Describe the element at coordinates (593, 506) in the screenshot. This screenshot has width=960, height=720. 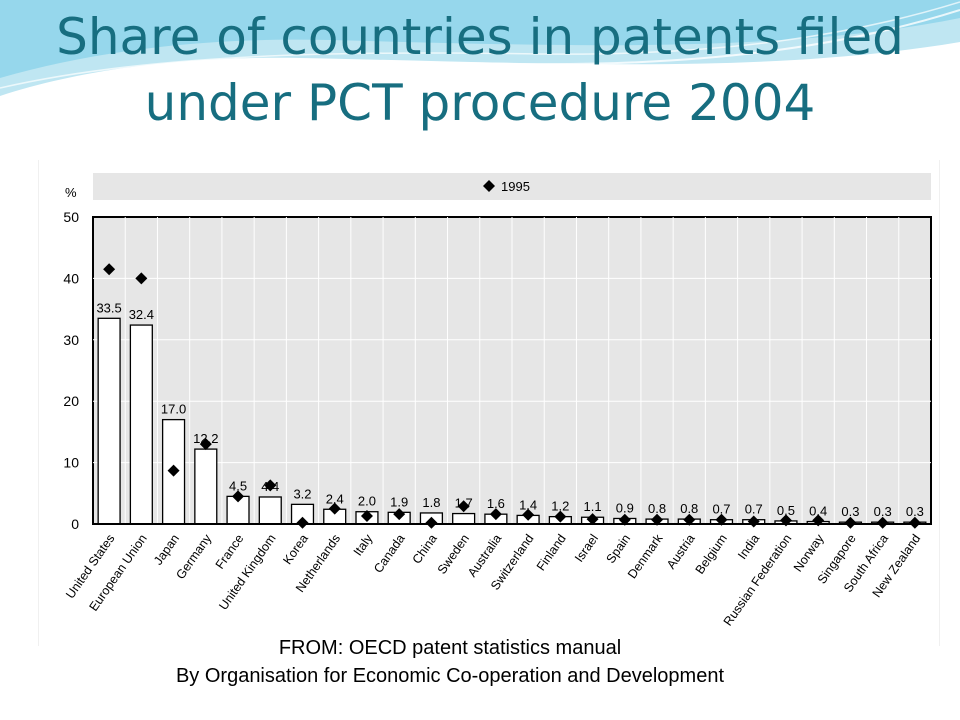
I see `bar-value-label: 1.1` at that location.